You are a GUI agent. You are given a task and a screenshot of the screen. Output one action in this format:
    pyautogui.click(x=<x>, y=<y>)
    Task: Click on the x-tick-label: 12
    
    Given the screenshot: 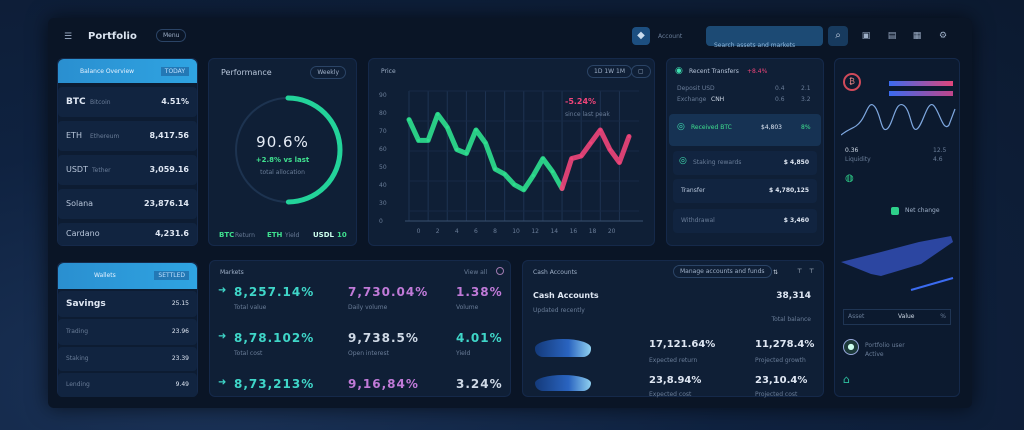 What is the action you would take?
    pyautogui.click(x=535, y=231)
    